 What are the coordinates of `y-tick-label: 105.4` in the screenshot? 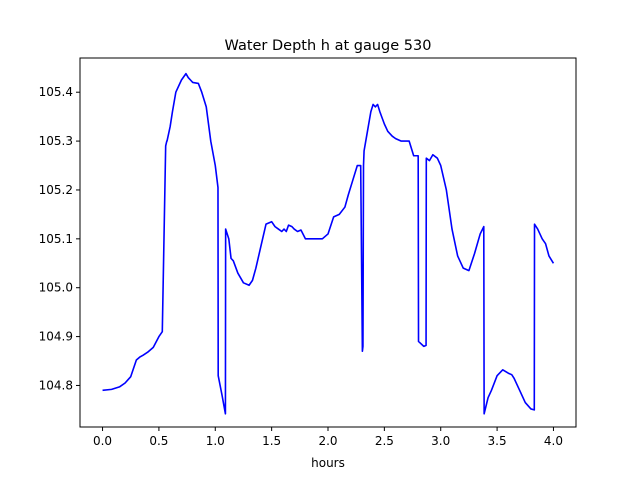 It's located at (56, 92).